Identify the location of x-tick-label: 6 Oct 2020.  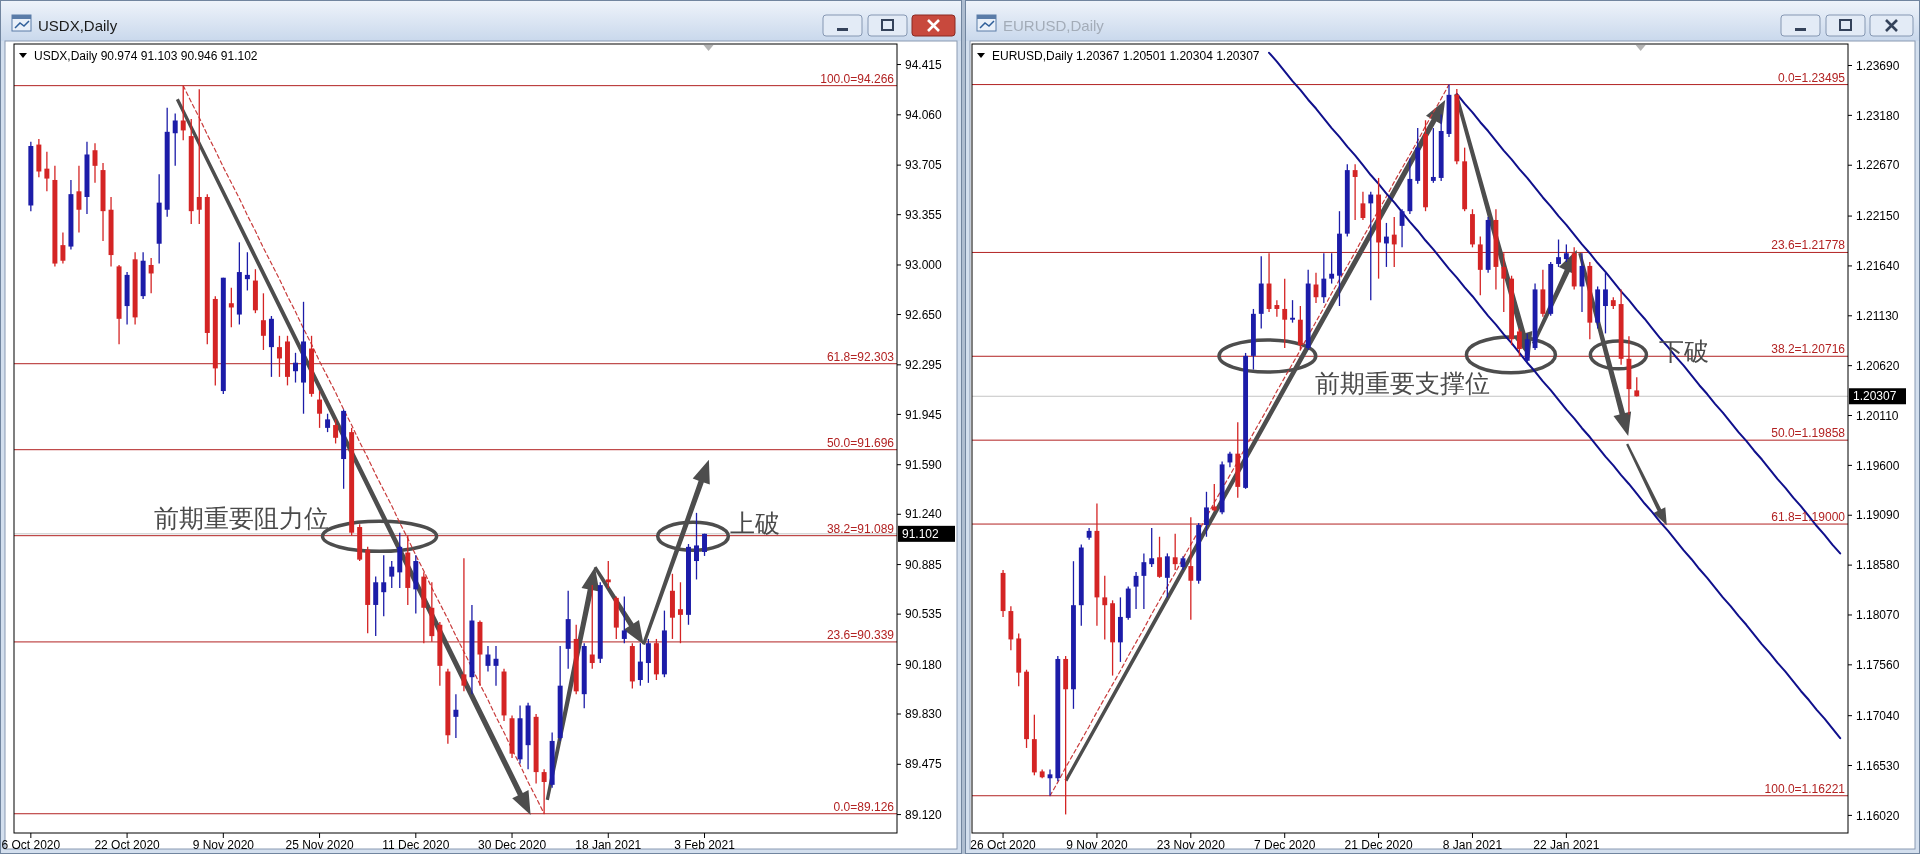
(31, 845).